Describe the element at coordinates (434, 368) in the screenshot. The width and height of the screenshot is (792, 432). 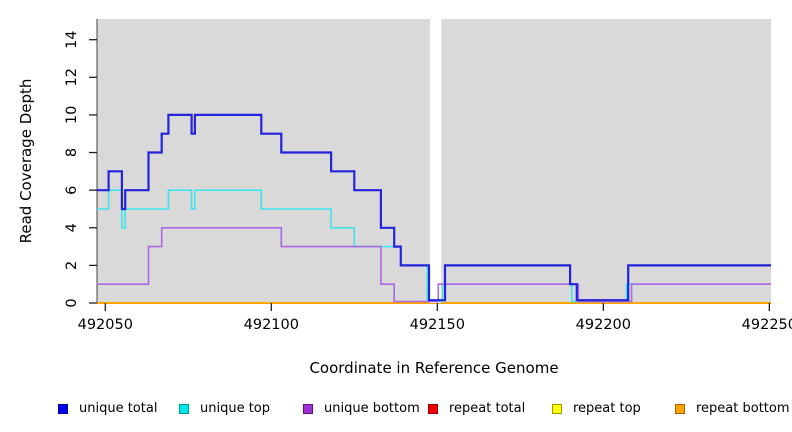
I see `x-axis-title: Coordinate in Reference Genome` at that location.